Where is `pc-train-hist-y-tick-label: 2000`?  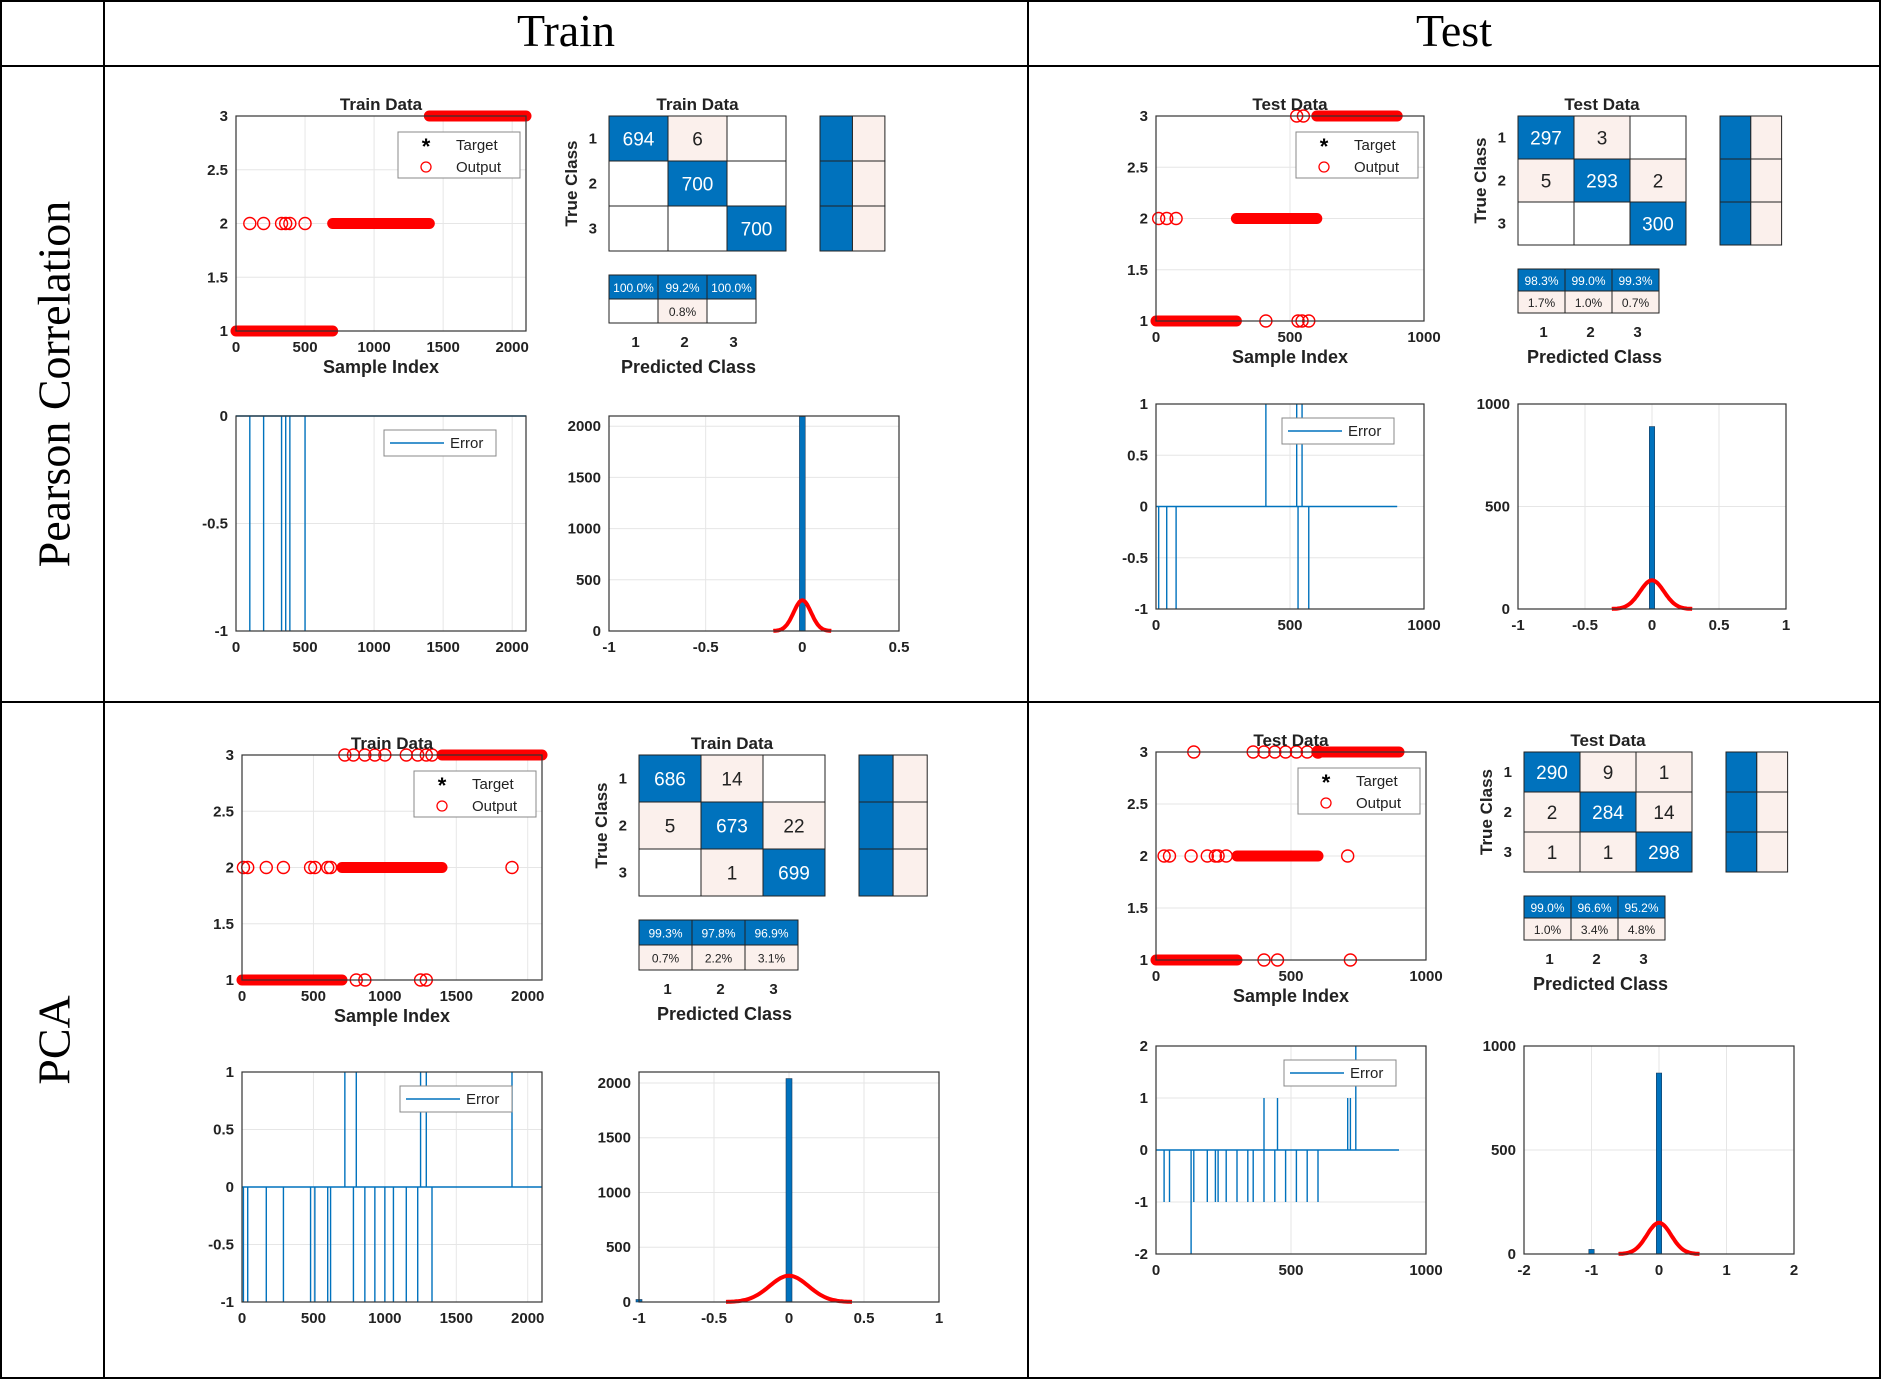
pc-train-hist-y-tick-label: 2000 is located at coordinates (584, 426).